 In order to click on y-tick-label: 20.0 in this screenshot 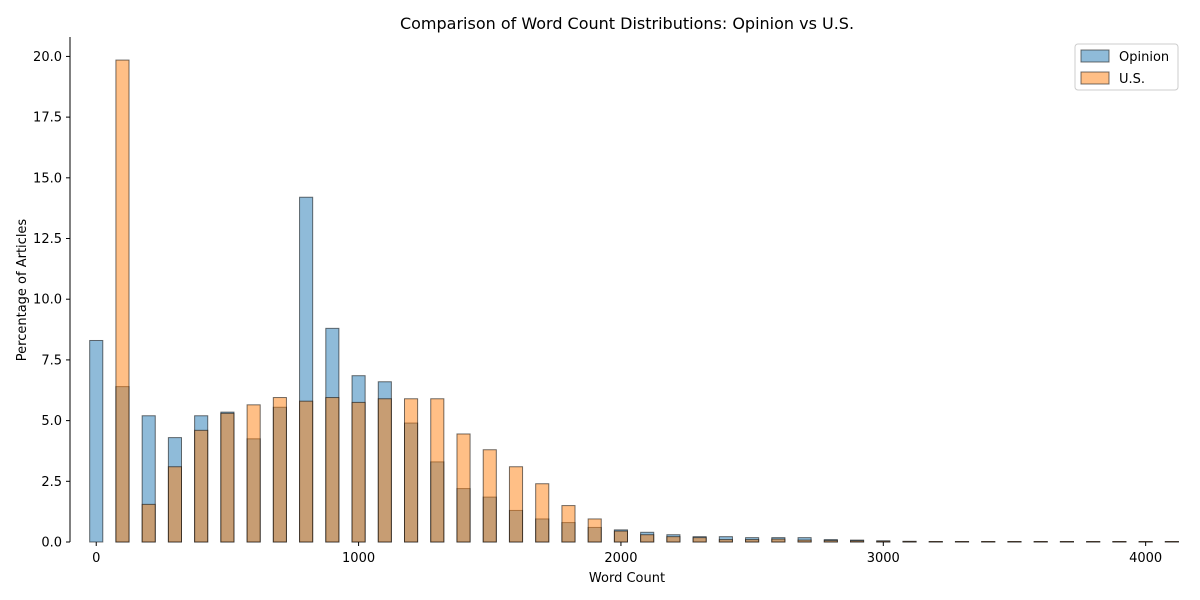, I will do `click(47, 57)`.